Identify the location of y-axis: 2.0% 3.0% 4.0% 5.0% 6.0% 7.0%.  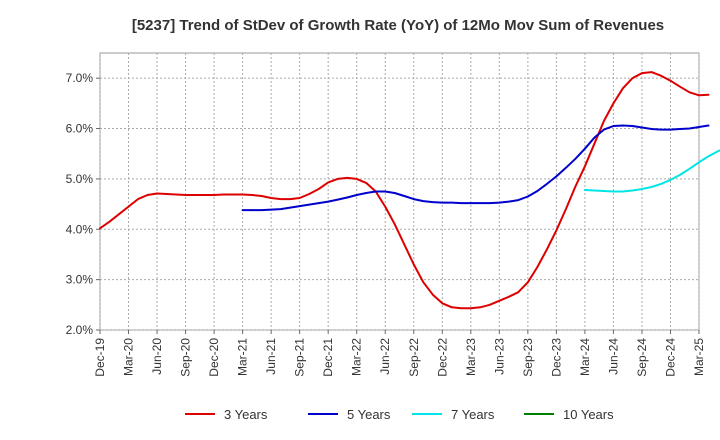
(83, 204).